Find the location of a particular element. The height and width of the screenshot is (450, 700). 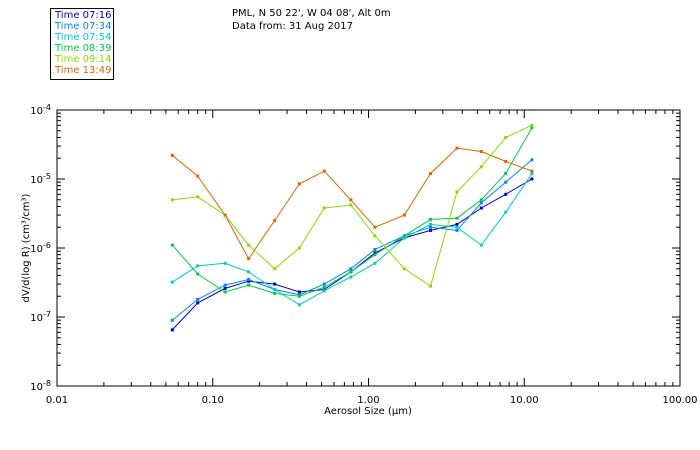

legend-item: Time 09:14 is located at coordinates (83, 59).